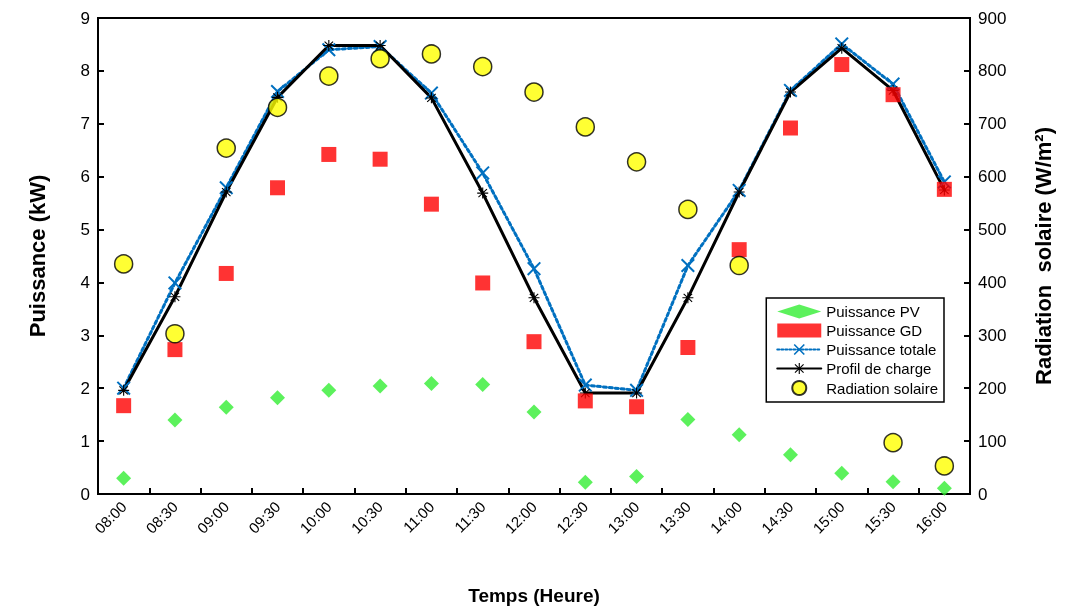 The width and height of the screenshot is (1077, 611). Describe the element at coordinates (85, 335) in the screenshot. I see `y-tick-label: 3` at that location.